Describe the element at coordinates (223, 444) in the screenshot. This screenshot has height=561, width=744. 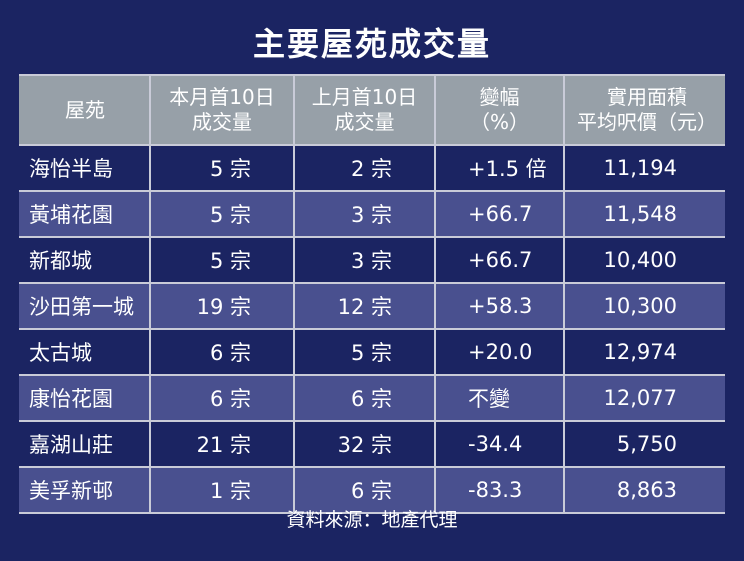
I see `this-month-cell: 21 宗` at that location.